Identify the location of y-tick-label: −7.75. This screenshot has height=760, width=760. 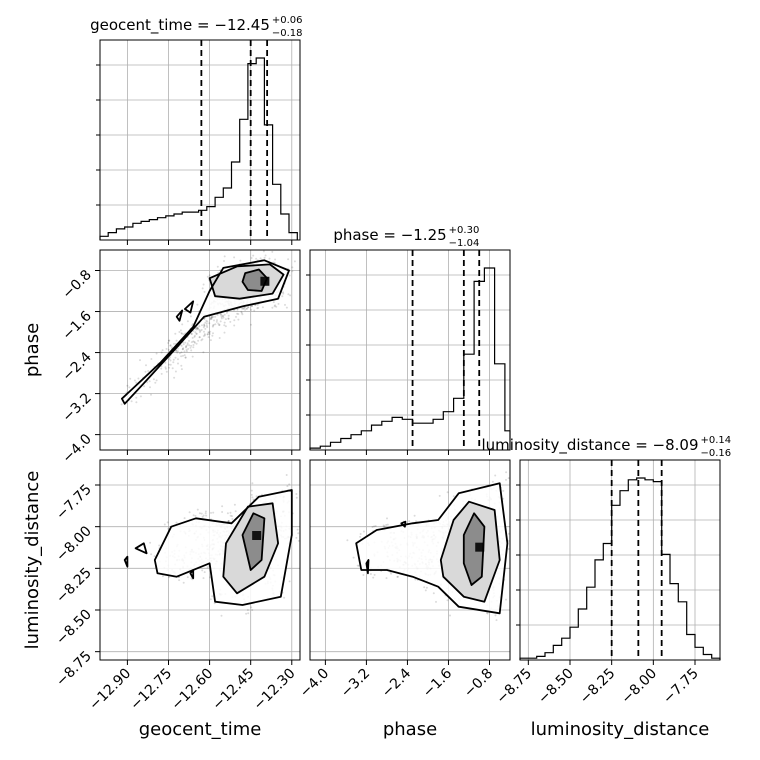
(74, 503).